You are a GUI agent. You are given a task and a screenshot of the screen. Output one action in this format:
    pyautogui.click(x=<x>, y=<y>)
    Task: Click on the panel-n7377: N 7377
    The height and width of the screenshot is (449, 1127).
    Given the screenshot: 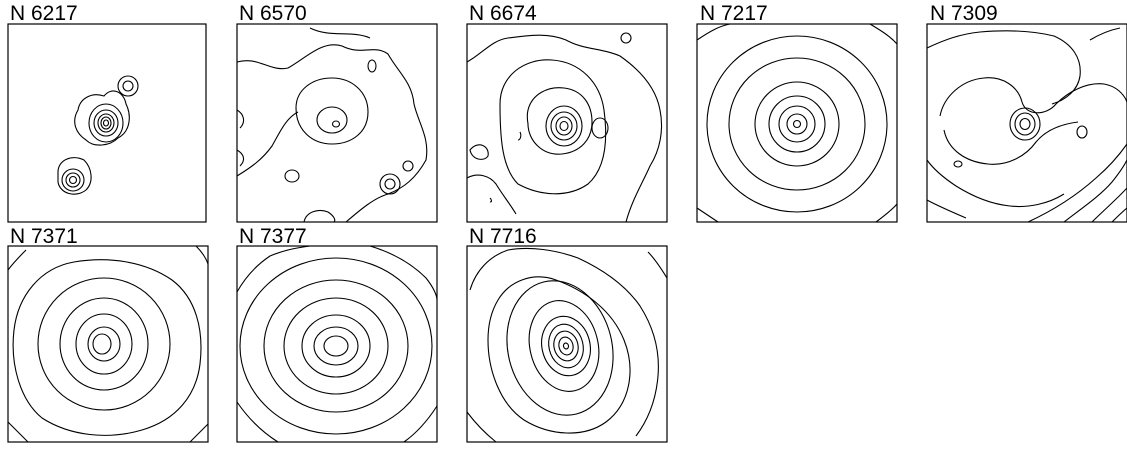 What is the action you would take?
    pyautogui.click(x=337, y=334)
    